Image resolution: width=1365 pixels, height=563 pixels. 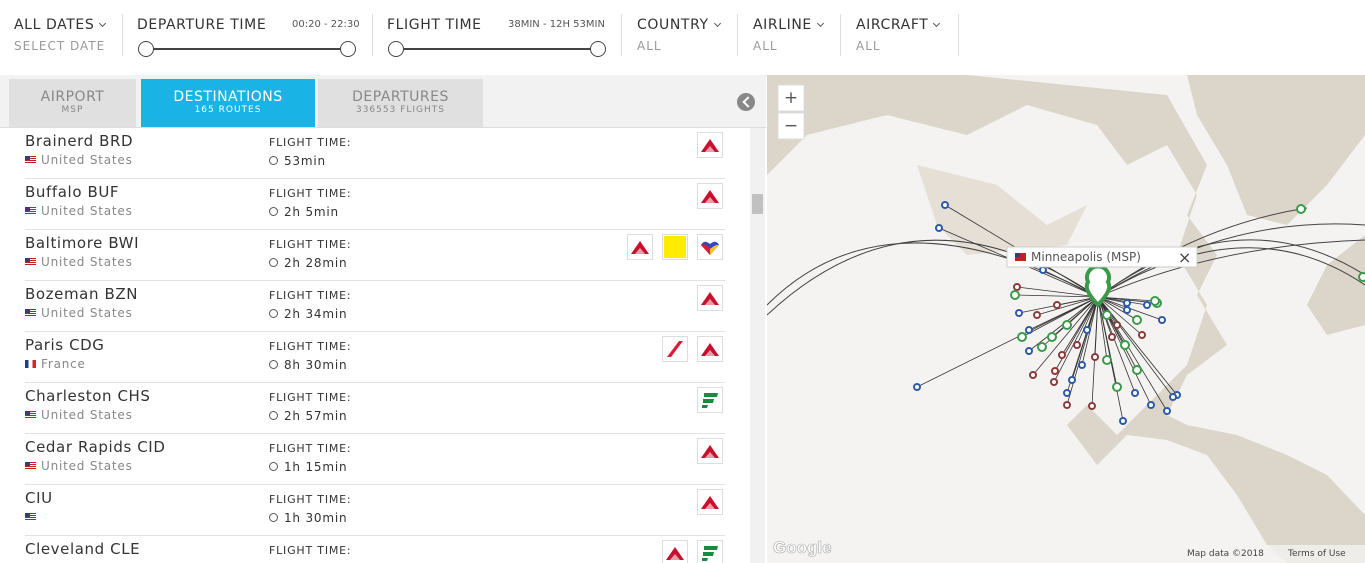 What do you see at coordinates (30, 415) in the screenshot?
I see `flag` at bounding box center [30, 415].